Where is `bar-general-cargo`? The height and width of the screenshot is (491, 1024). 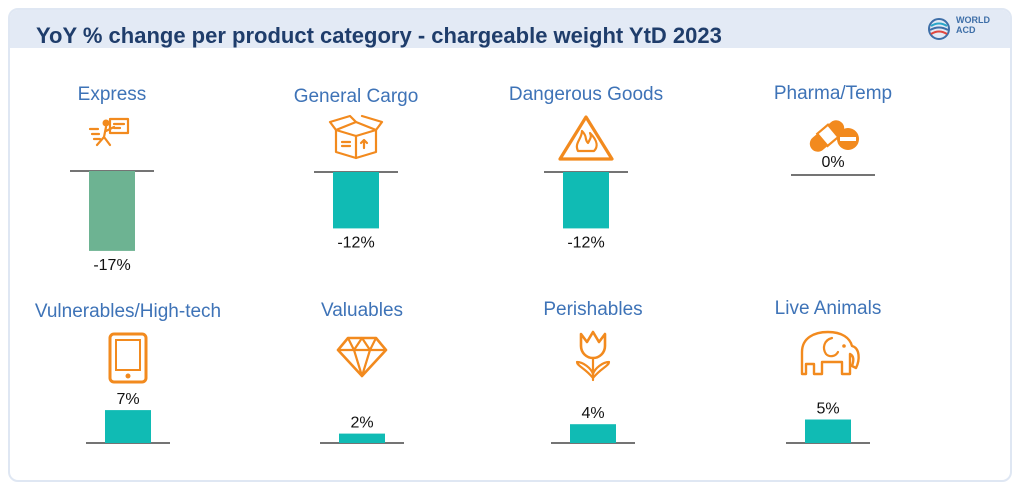 bar-general-cargo is located at coordinates (356, 200).